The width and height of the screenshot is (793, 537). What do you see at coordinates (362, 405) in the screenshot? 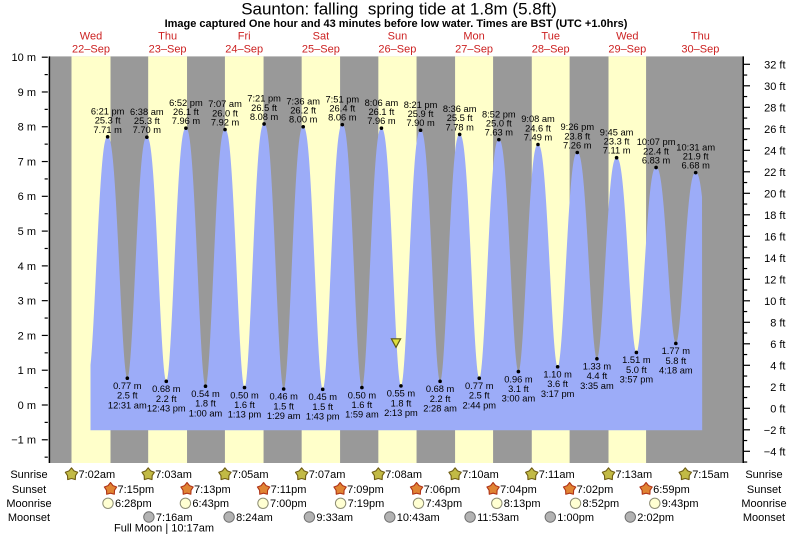
I see `svg-text: 1.6 ft` at bounding box center [362, 405].